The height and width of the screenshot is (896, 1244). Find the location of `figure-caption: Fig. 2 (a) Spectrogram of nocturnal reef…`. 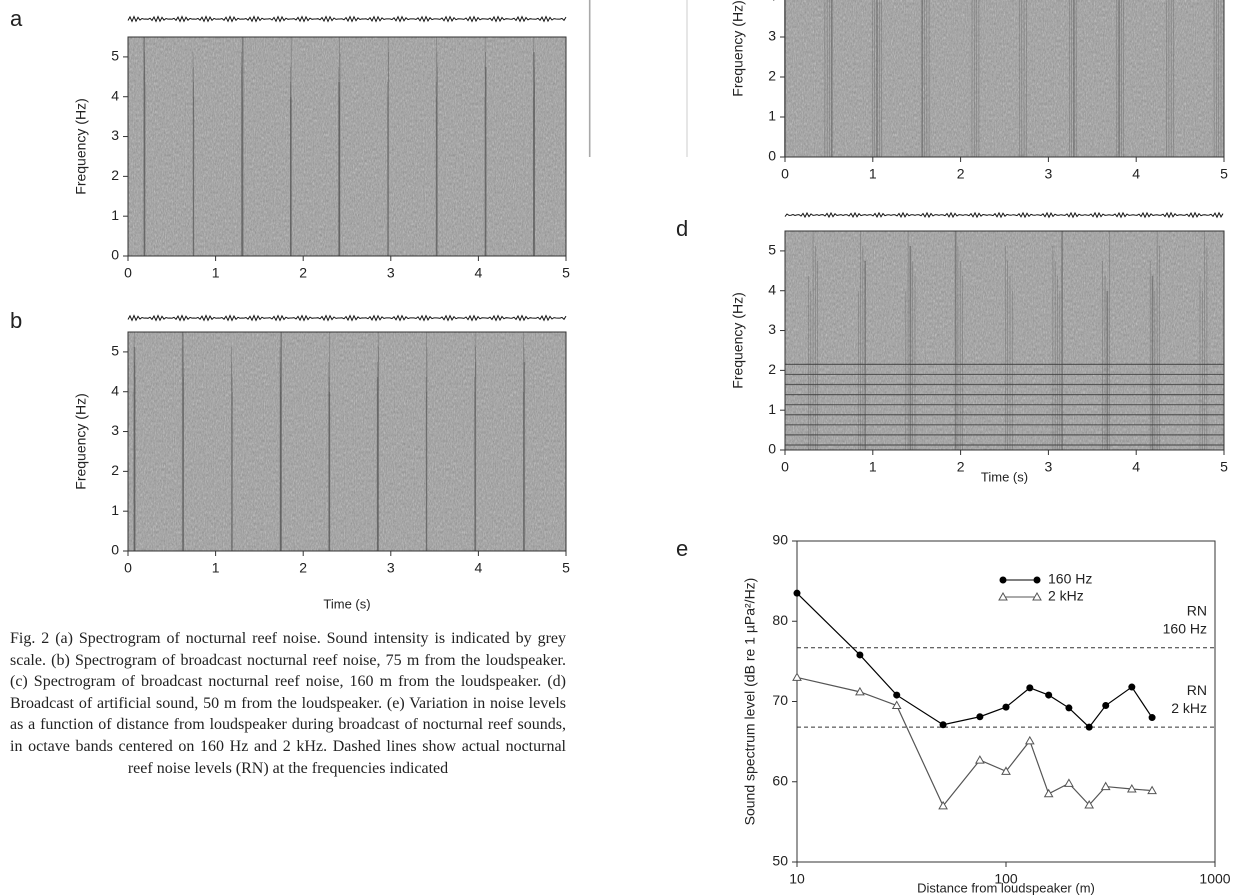

figure-caption: Fig. 2 (a) Spectrogram of nocturnal reef… is located at coordinates (288, 703).